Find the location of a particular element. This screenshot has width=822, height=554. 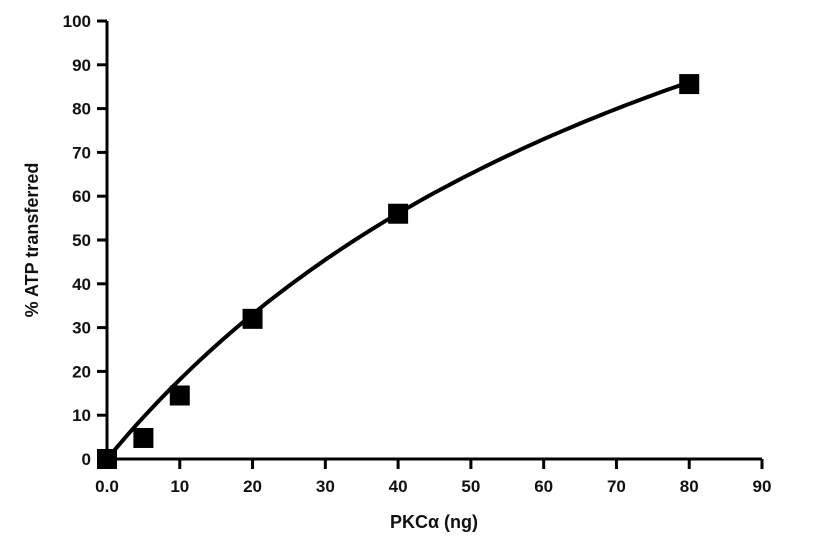

x-tick-label: 20 is located at coordinates (252, 486).